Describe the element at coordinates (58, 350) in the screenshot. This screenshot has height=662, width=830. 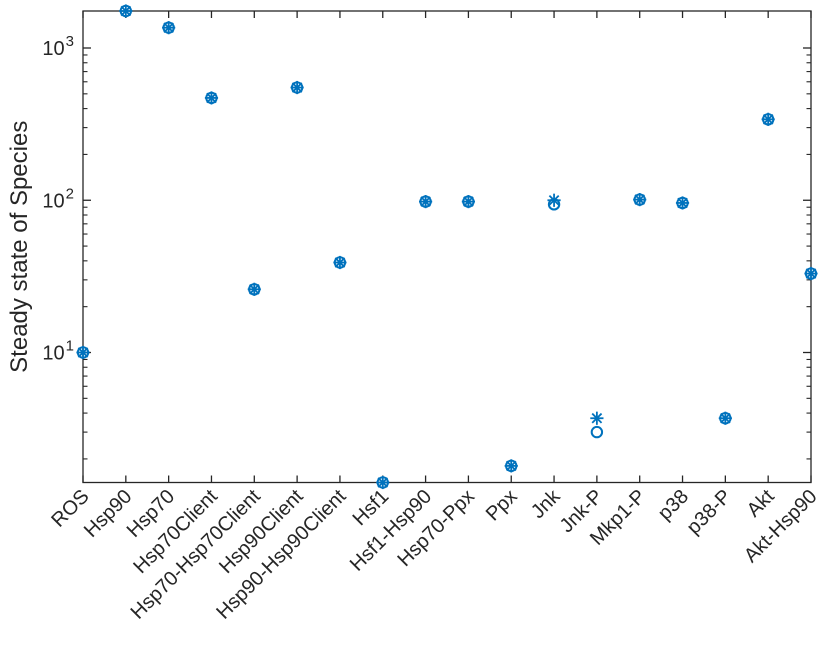
I see `y-tick-label: 10¹` at that location.